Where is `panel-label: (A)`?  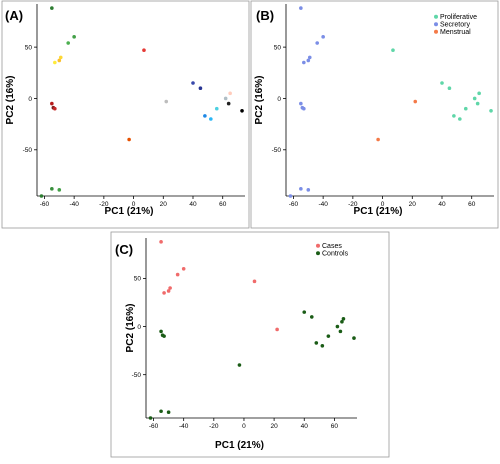 panel-label: (A) is located at coordinates (14, 15).